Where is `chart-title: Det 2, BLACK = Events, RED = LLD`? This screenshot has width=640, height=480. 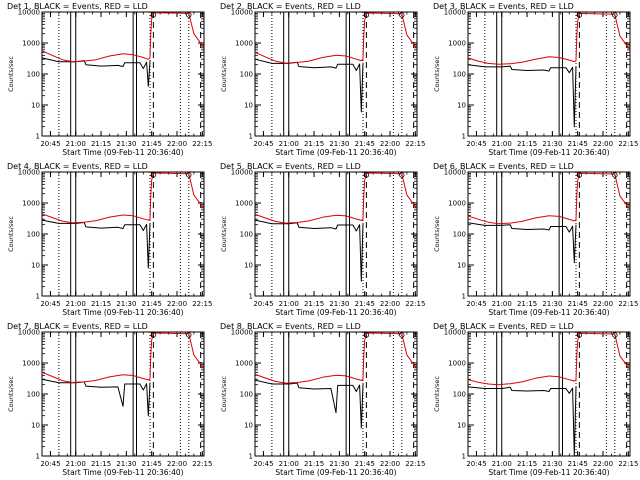
chart-title: Det 2, BLACK = Events, RED = LLD is located at coordinates (290, 6).